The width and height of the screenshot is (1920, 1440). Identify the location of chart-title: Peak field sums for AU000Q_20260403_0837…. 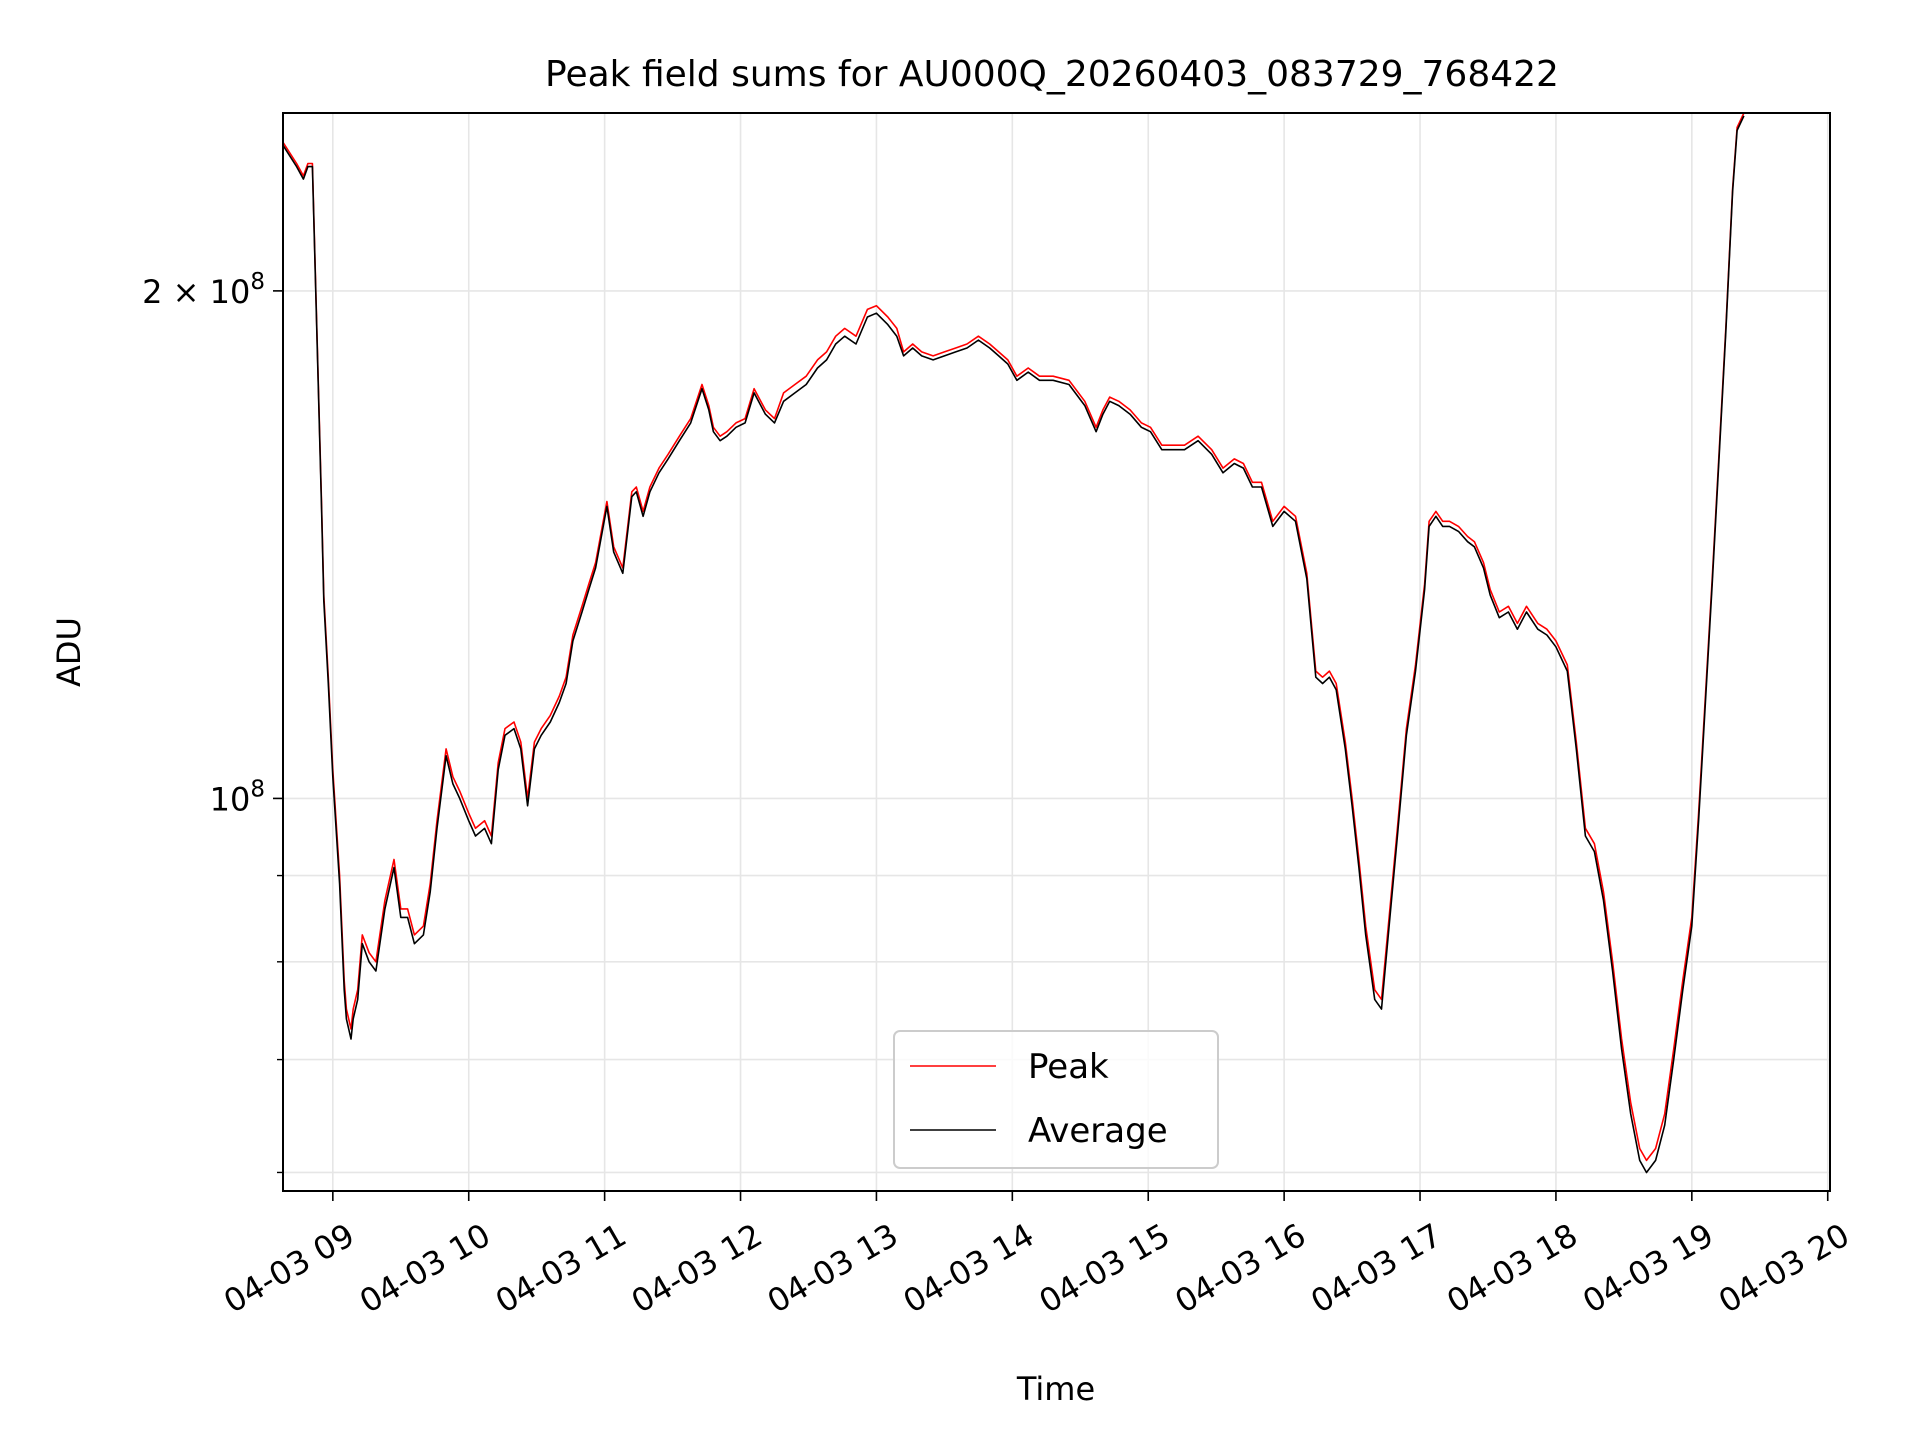
(1052, 74).